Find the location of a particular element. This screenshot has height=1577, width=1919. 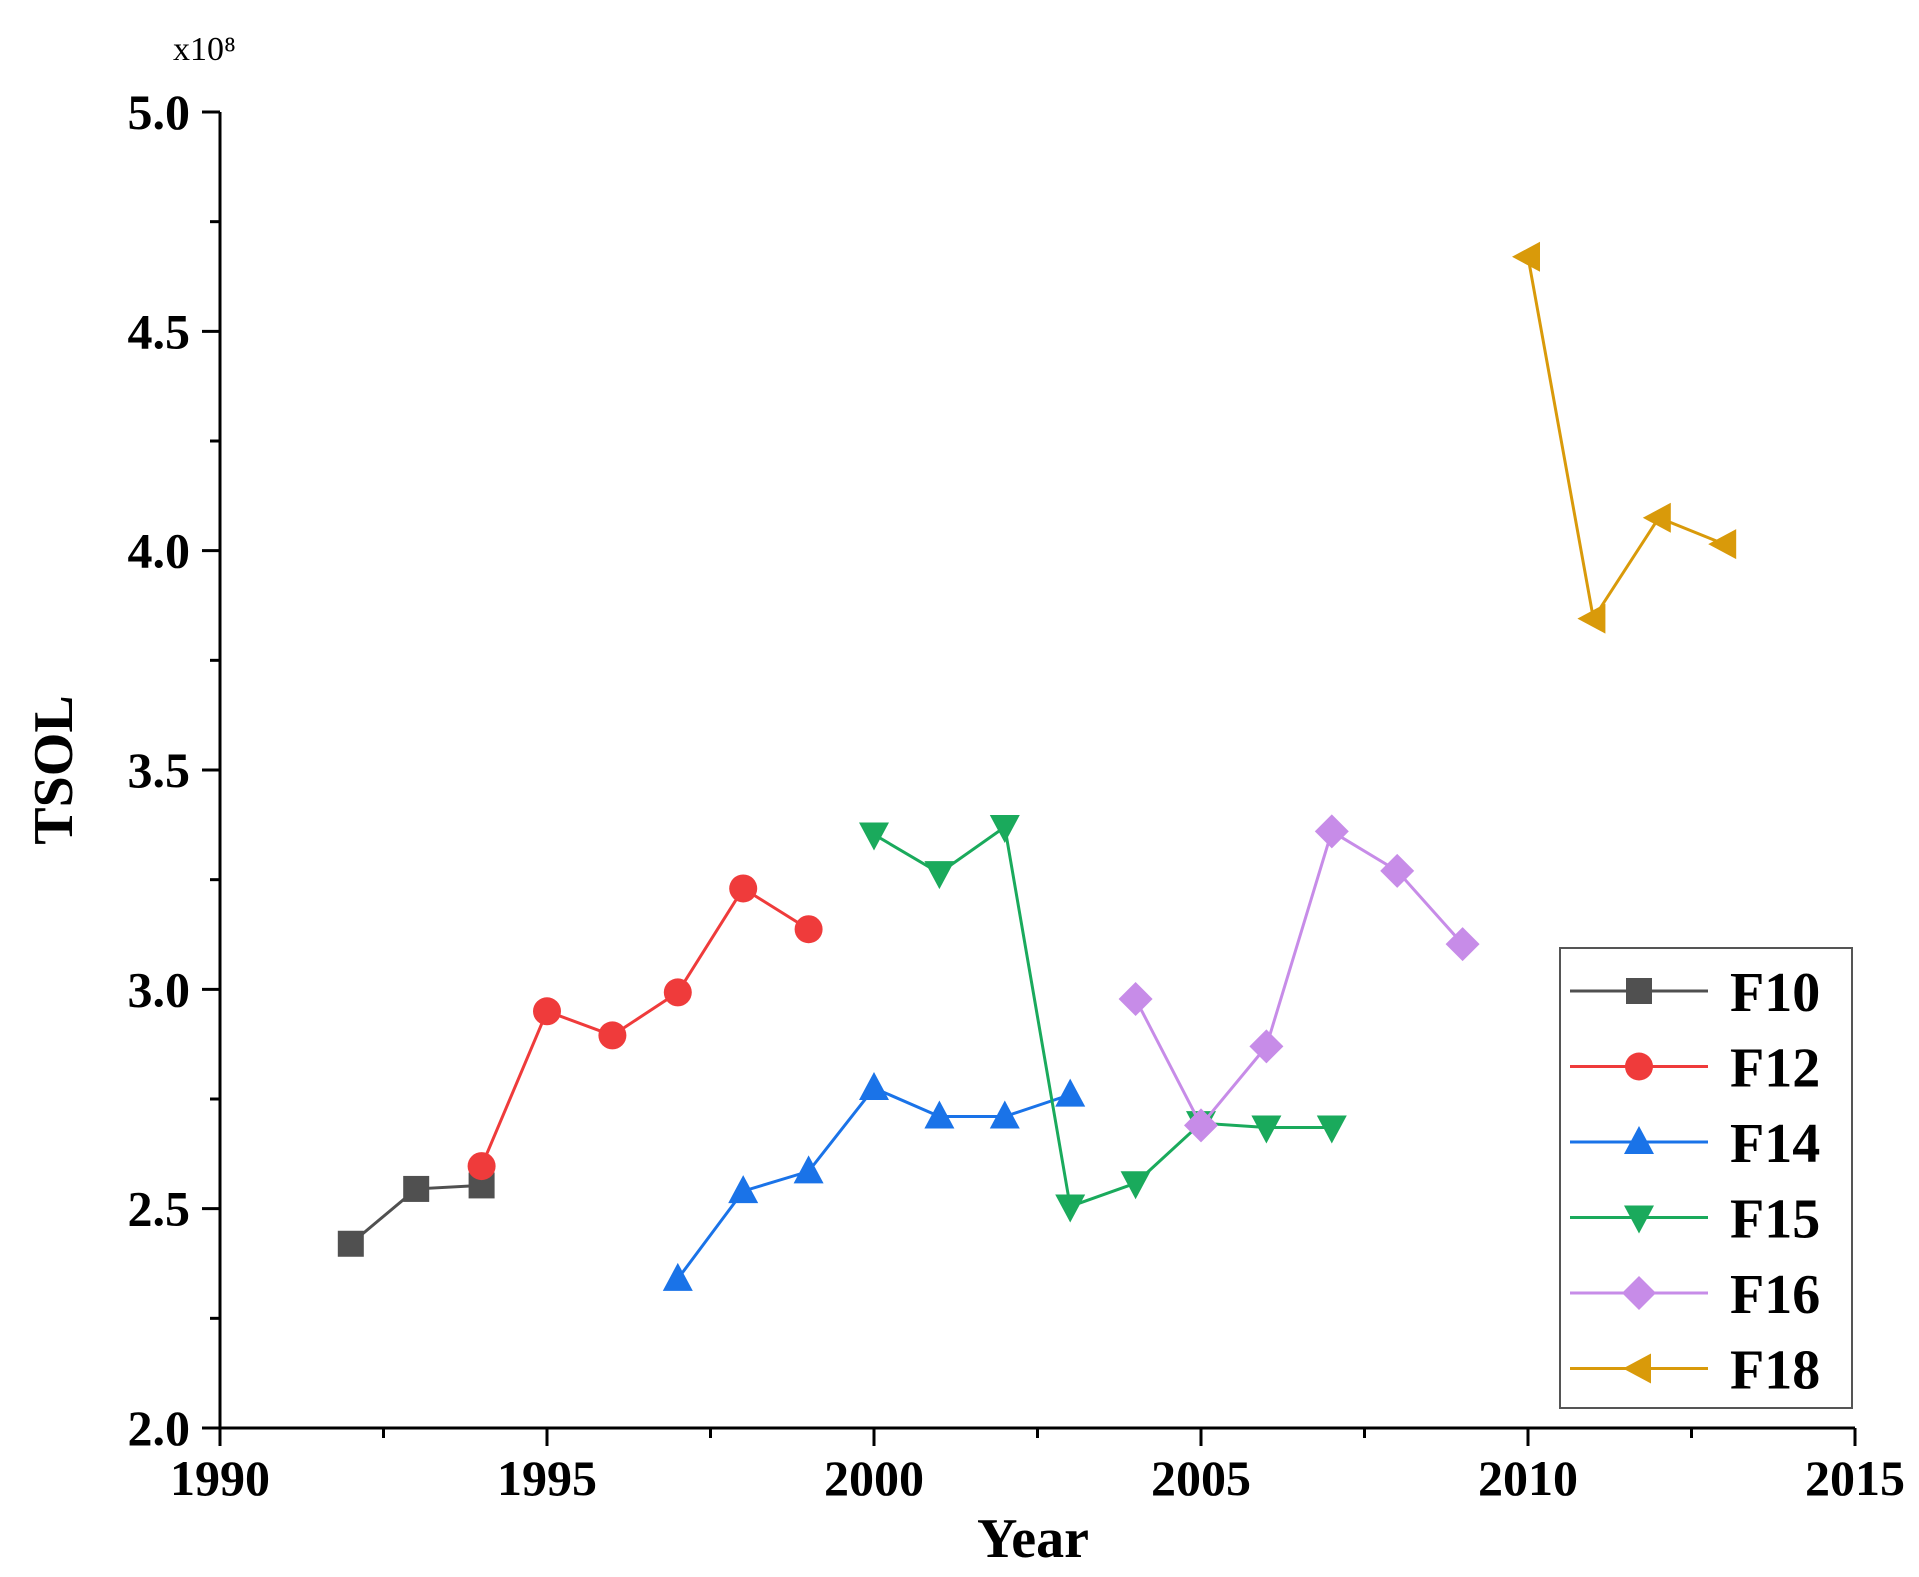

legend: F10 F12 F14 F15 F16 F18 is located at coordinates (1706, 1178).